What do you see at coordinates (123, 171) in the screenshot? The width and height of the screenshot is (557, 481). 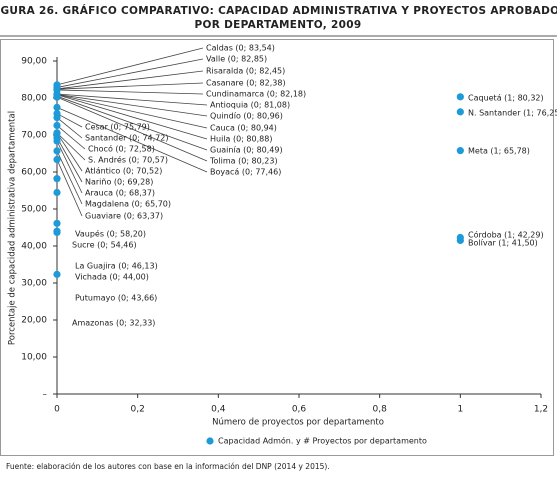 I see `data-label: Atlántico (0; 70,52)` at bounding box center [123, 171].